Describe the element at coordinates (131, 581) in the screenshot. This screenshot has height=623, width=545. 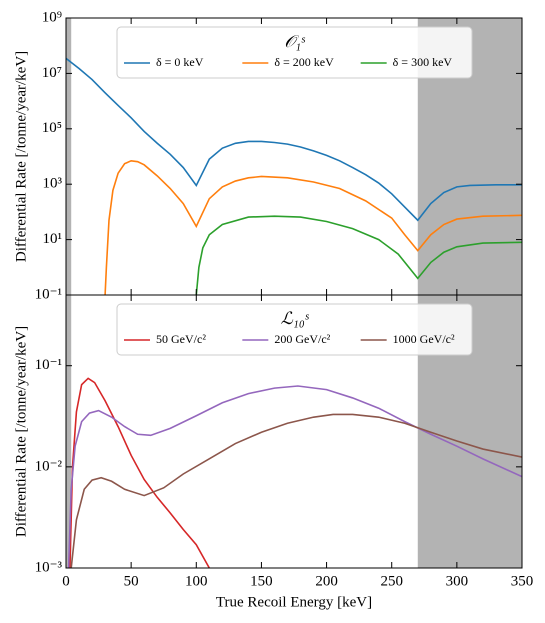
I see `x-tick-label: 50` at that location.